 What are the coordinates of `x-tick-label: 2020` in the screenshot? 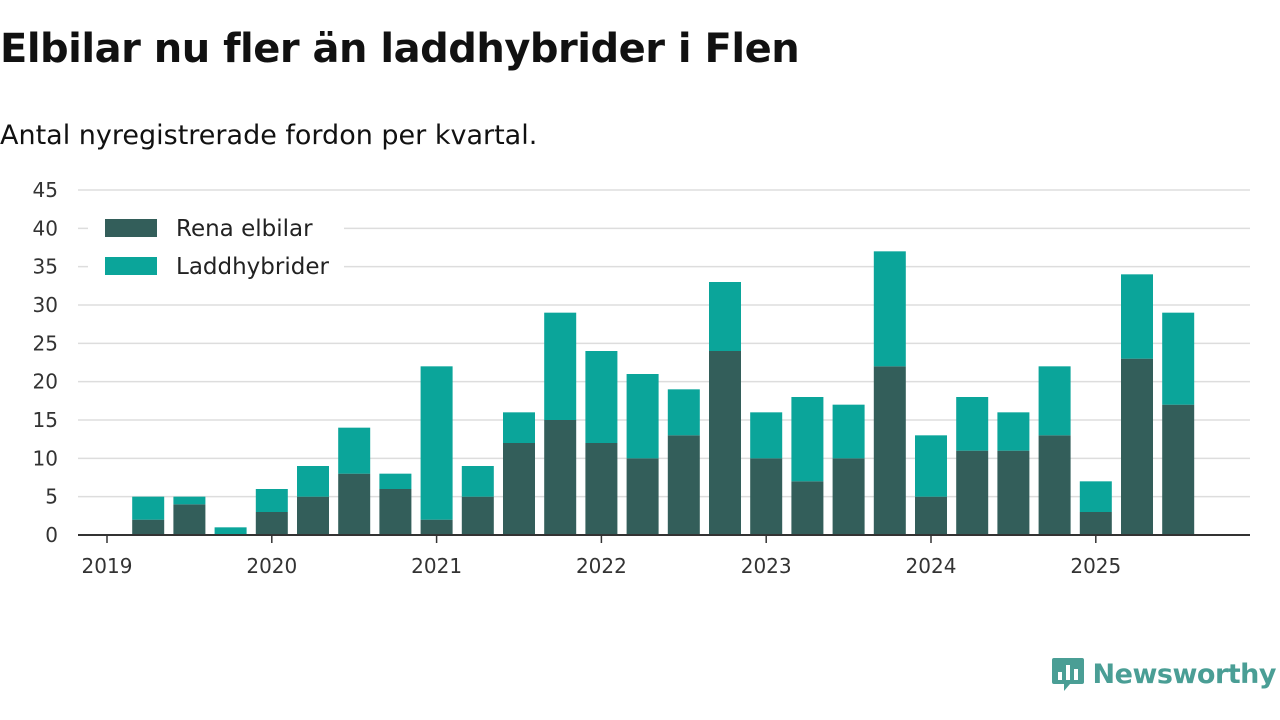 It's located at (271, 566).